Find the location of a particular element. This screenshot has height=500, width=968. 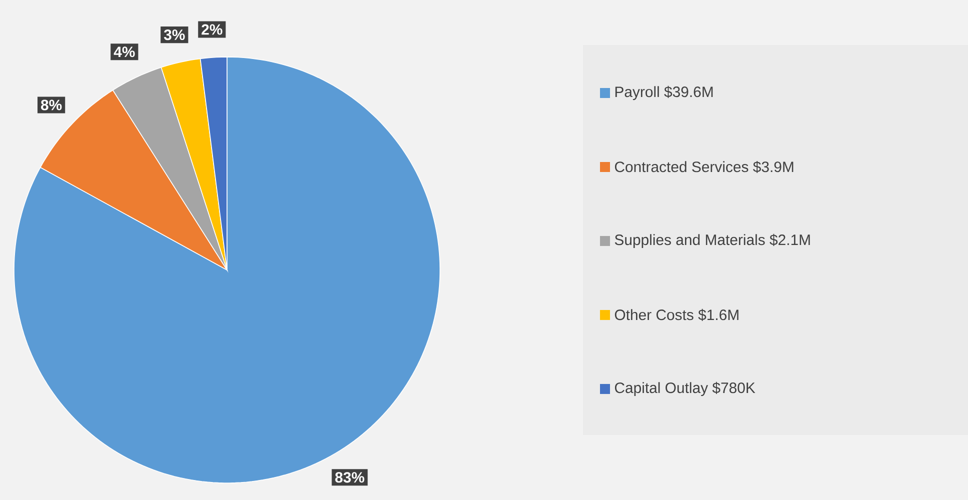

legend-label: Payroll $39.6M is located at coordinates (664, 93).